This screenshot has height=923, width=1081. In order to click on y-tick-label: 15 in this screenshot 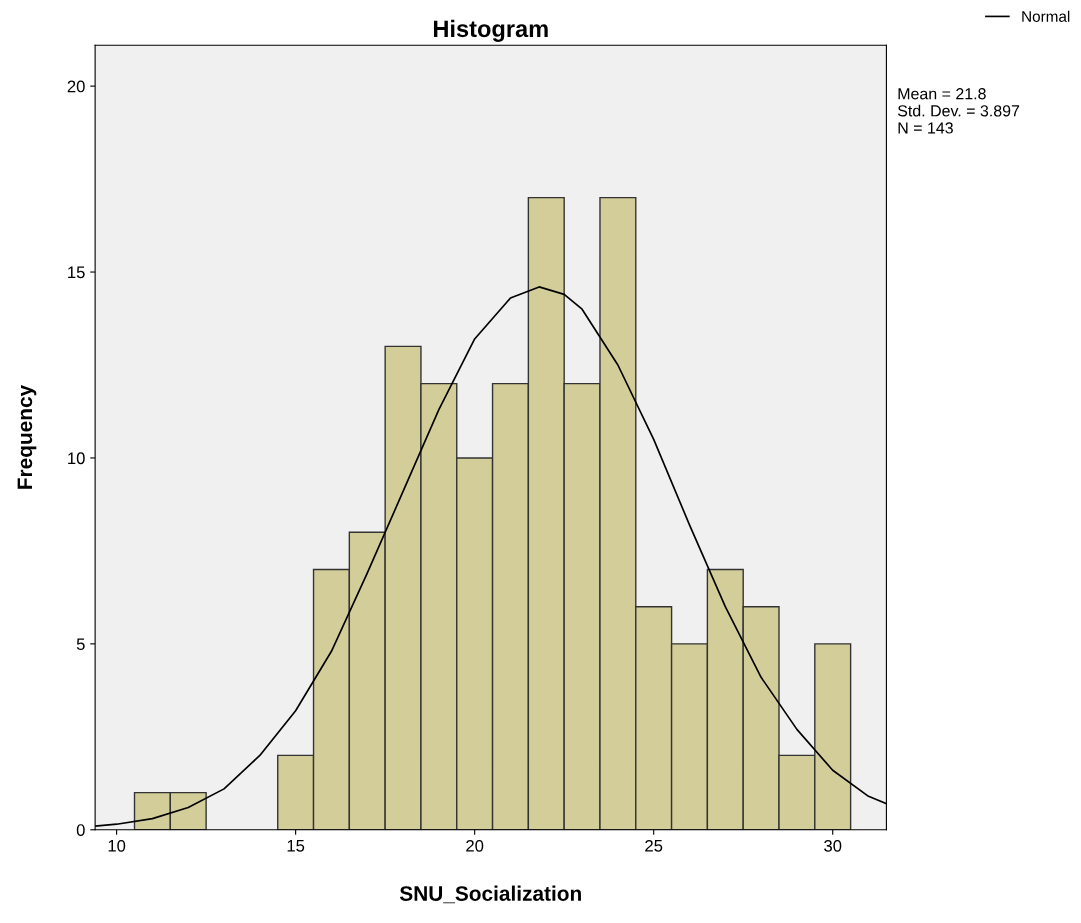, I will do `click(76, 272)`.